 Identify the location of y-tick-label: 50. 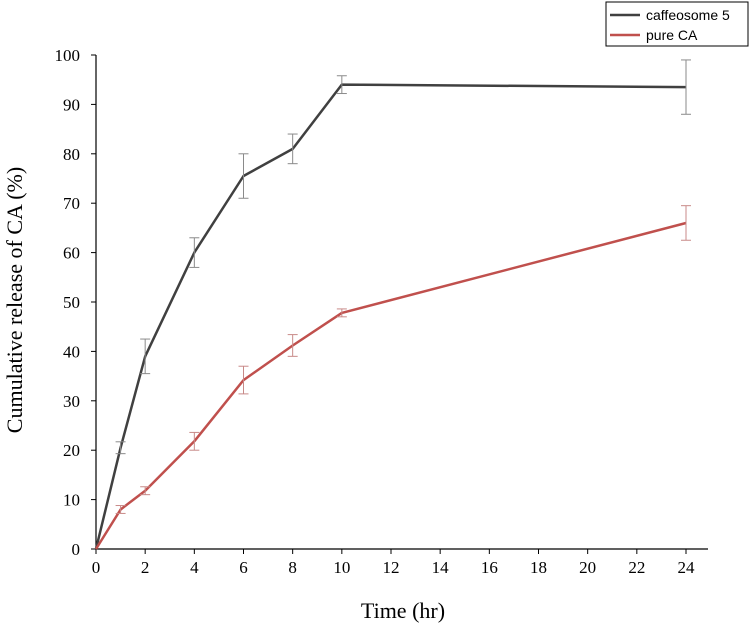
(71, 302).